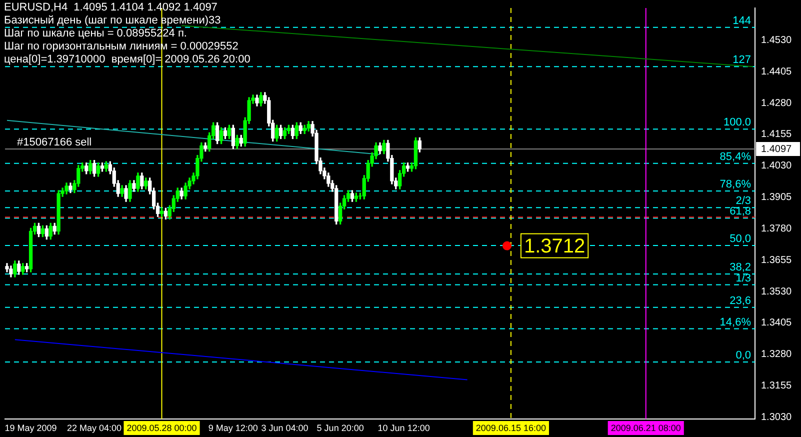  I want to click on y-tick-label: 1.3780, so click(776, 228).